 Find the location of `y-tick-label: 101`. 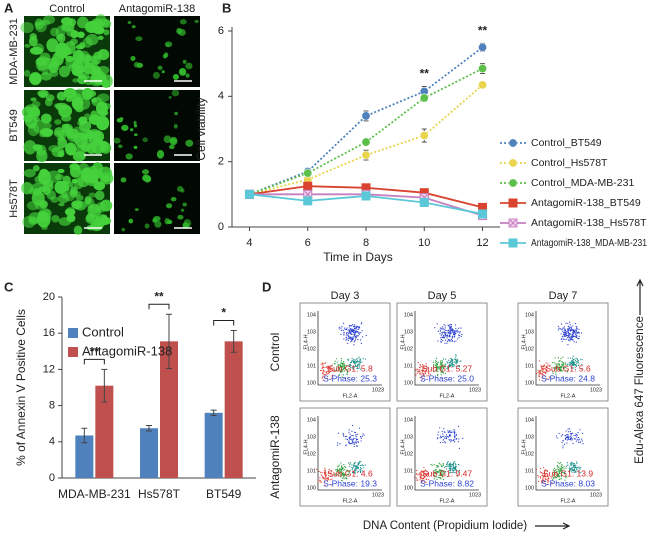

y-tick-label: 101 is located at coordinates (529, 471).